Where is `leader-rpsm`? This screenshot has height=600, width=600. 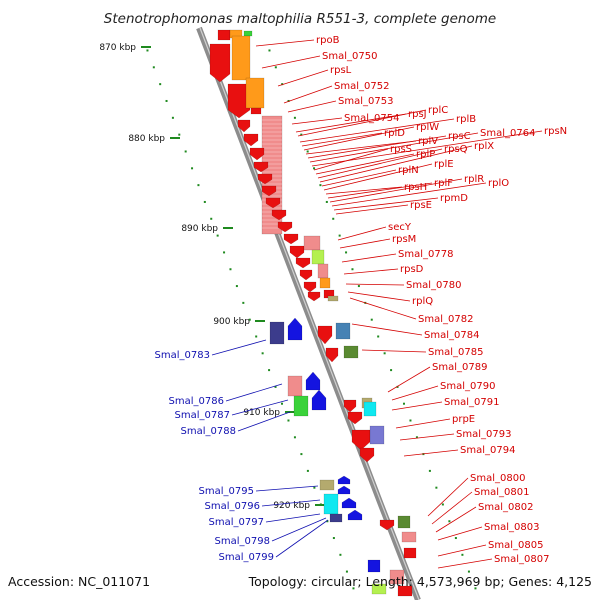
leader-rpsm is located at coordinates (365, 243).